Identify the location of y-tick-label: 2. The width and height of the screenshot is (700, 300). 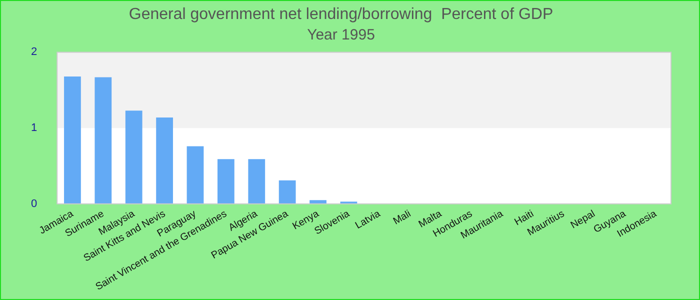
(34, 52).